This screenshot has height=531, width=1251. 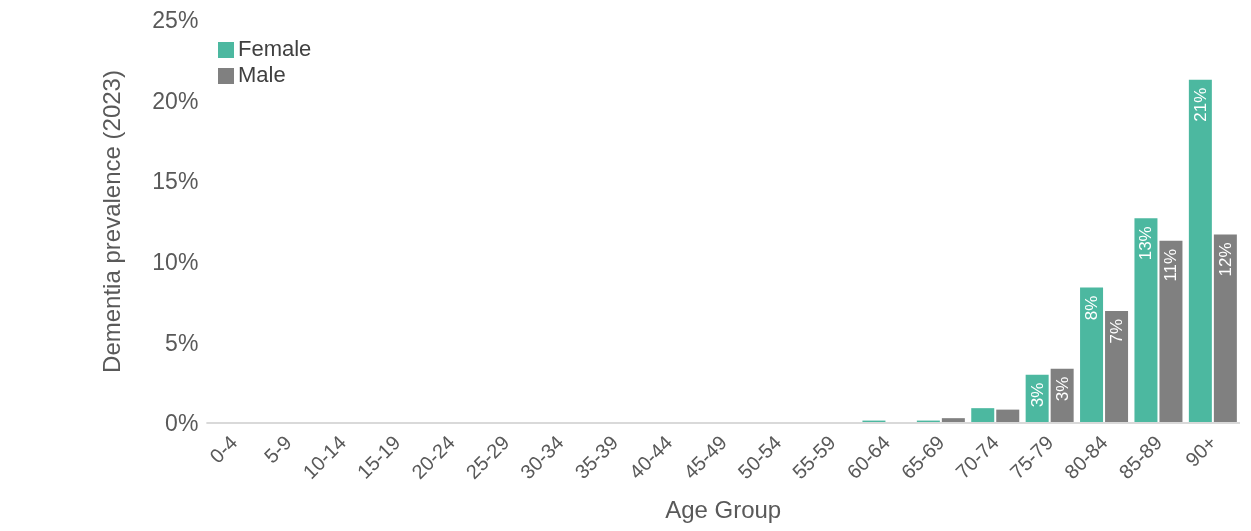 I want to click on x-tick-label: 90+, so click(x=1201, y=451).